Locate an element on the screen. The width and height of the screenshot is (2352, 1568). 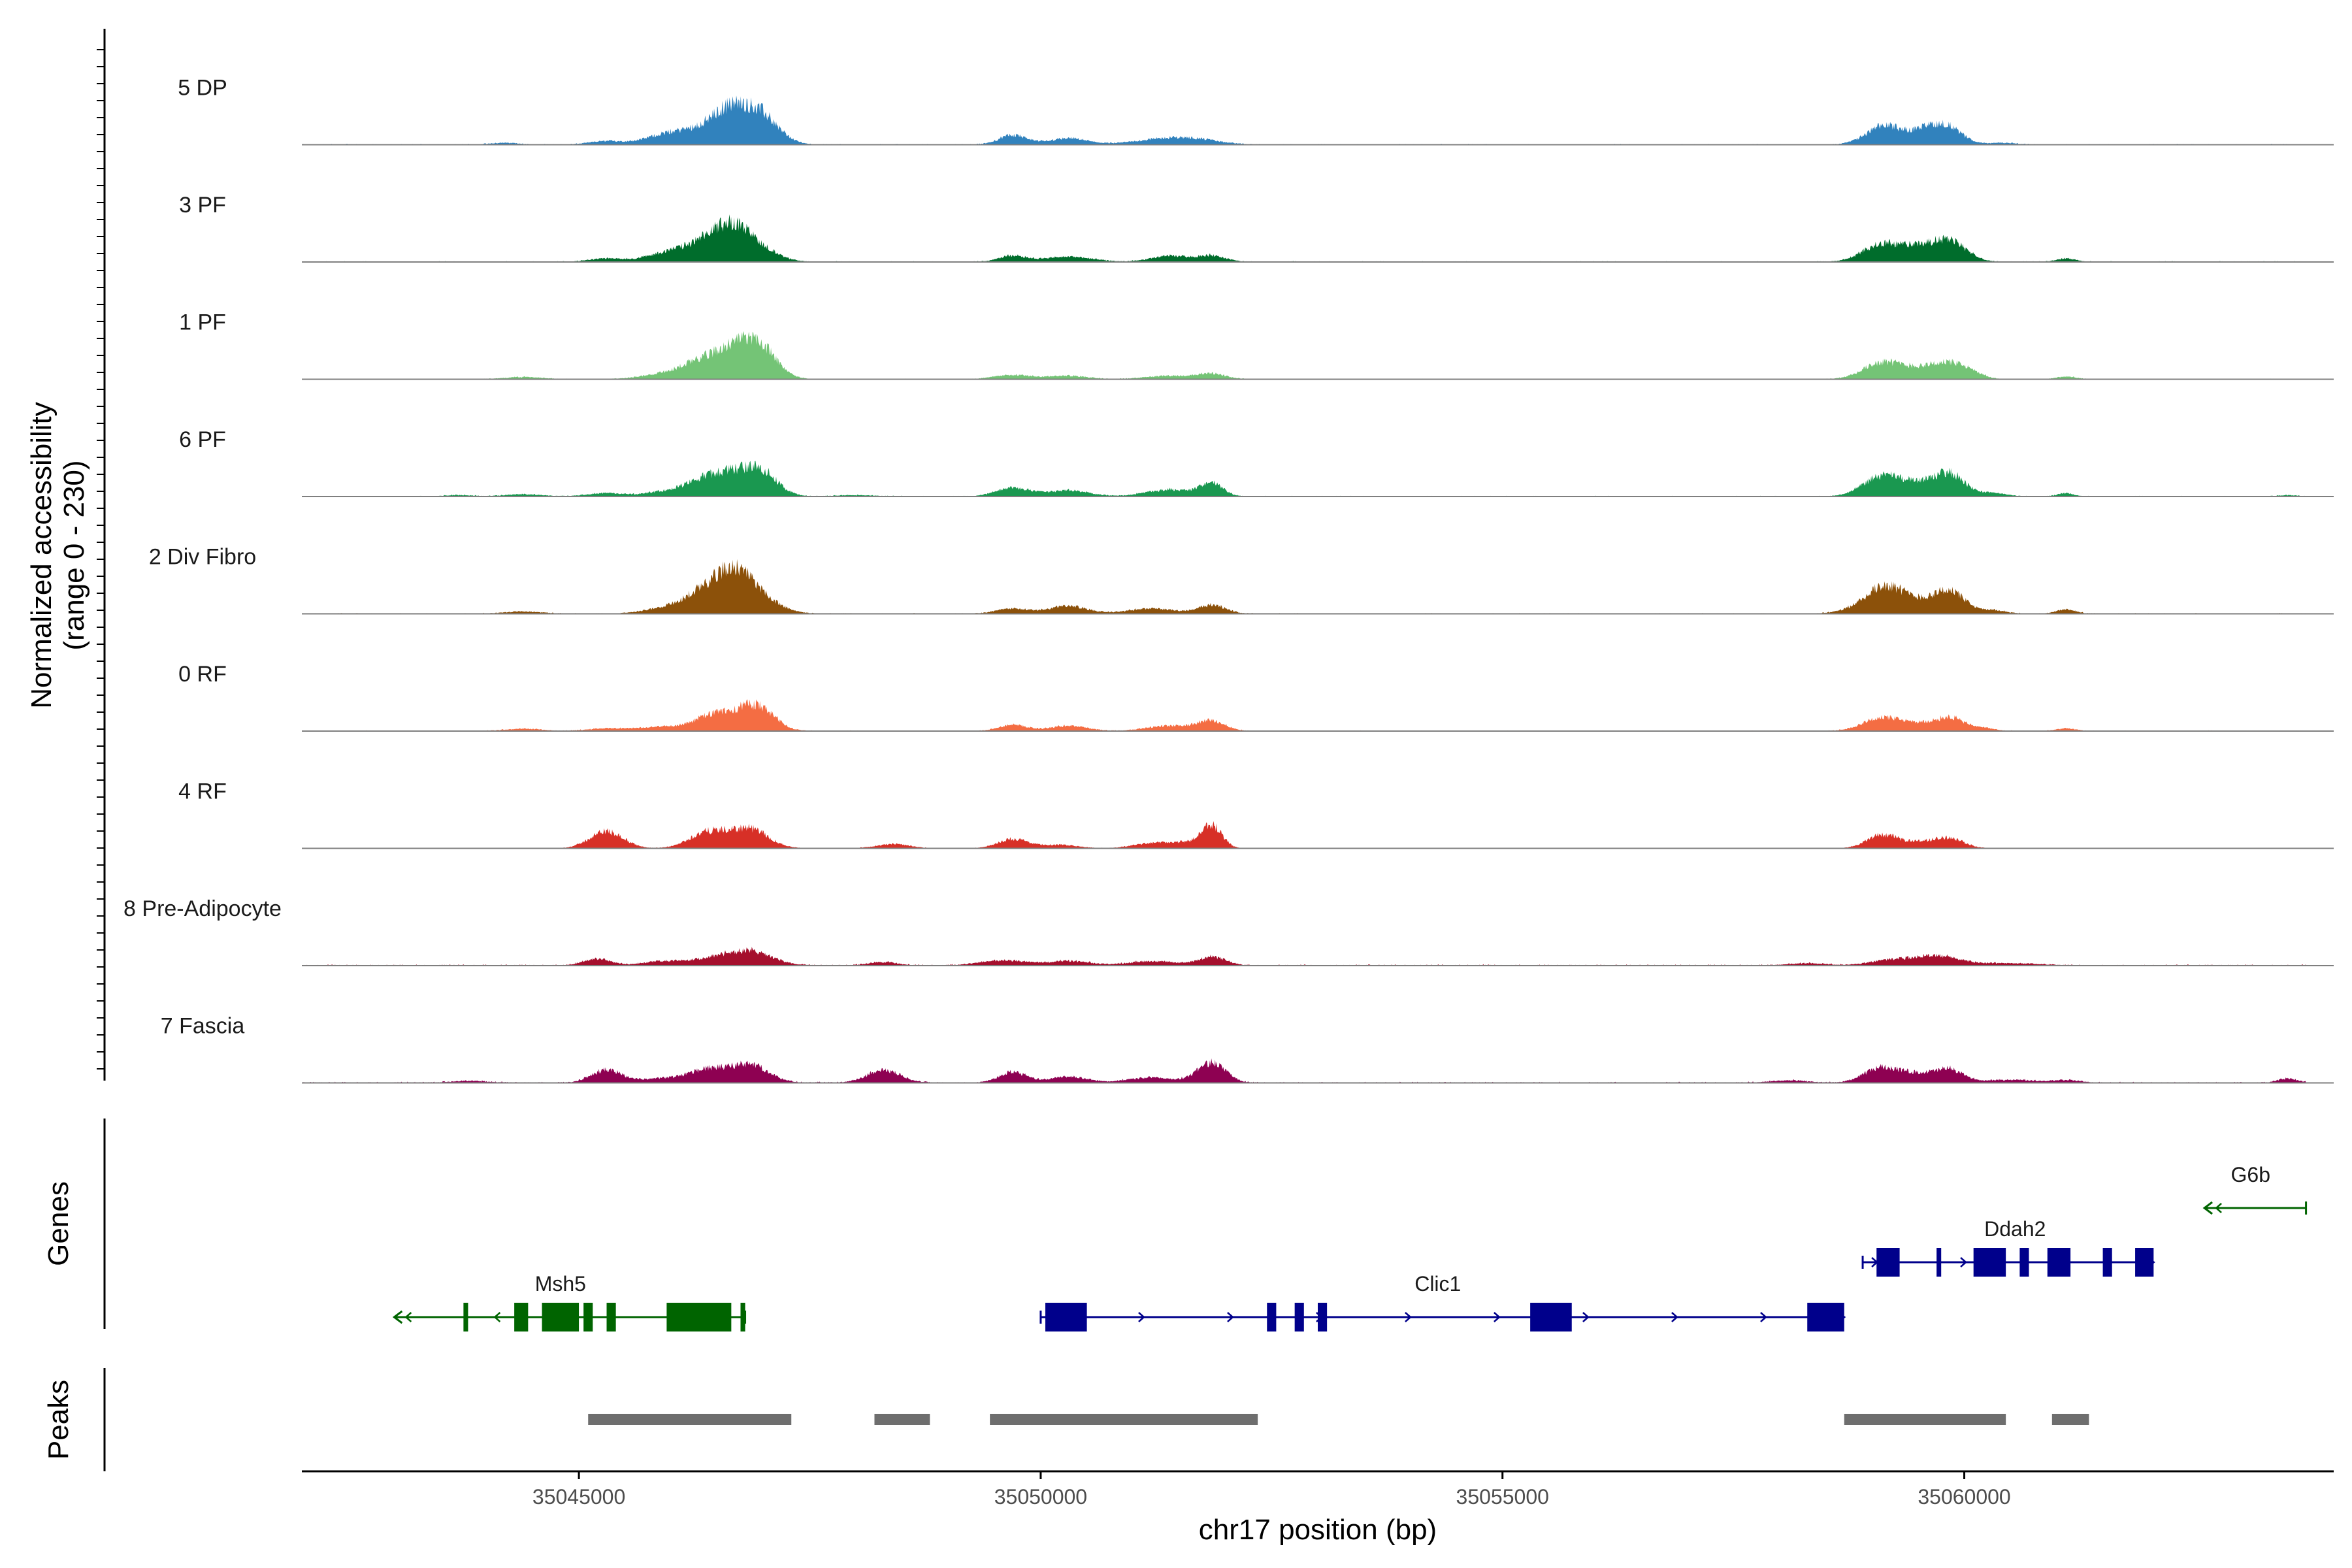
gene-model: Msh5 is located at coordinates (569, 1301).